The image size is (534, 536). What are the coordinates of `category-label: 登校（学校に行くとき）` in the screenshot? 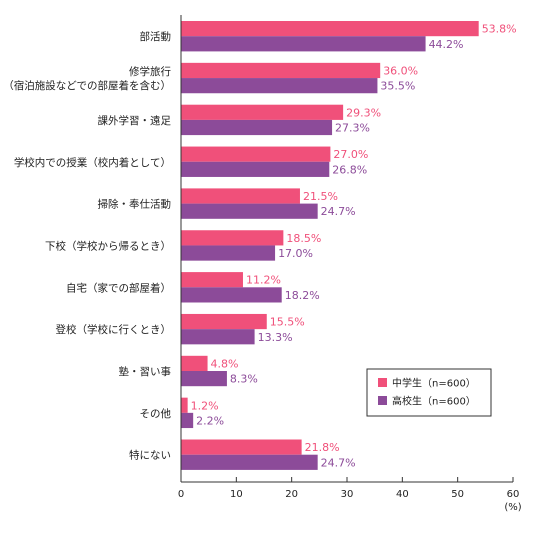 It's located at (114, 329).